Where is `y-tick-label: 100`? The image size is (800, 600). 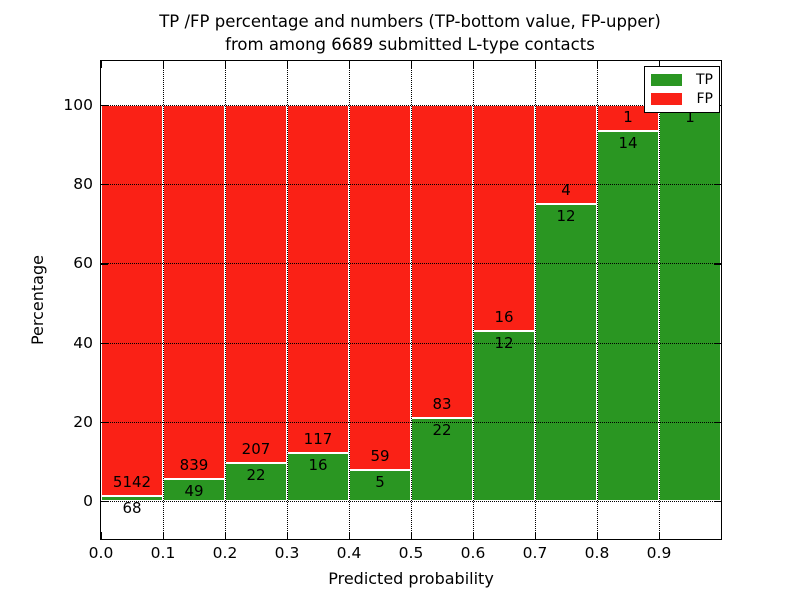 y-tick-label: 100 is located at coordinates (78, 105).